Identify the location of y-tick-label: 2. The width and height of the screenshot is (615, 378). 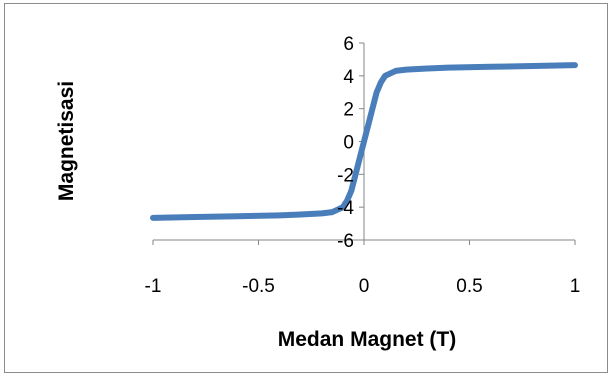
(348, 110).